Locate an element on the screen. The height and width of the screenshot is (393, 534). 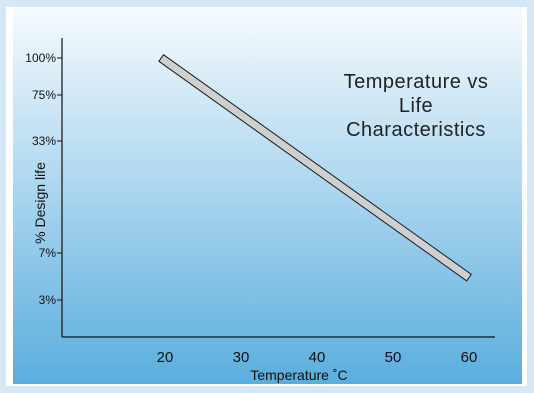
chart-title-line-1: Temperature vs is located at coordinates (416, 82).